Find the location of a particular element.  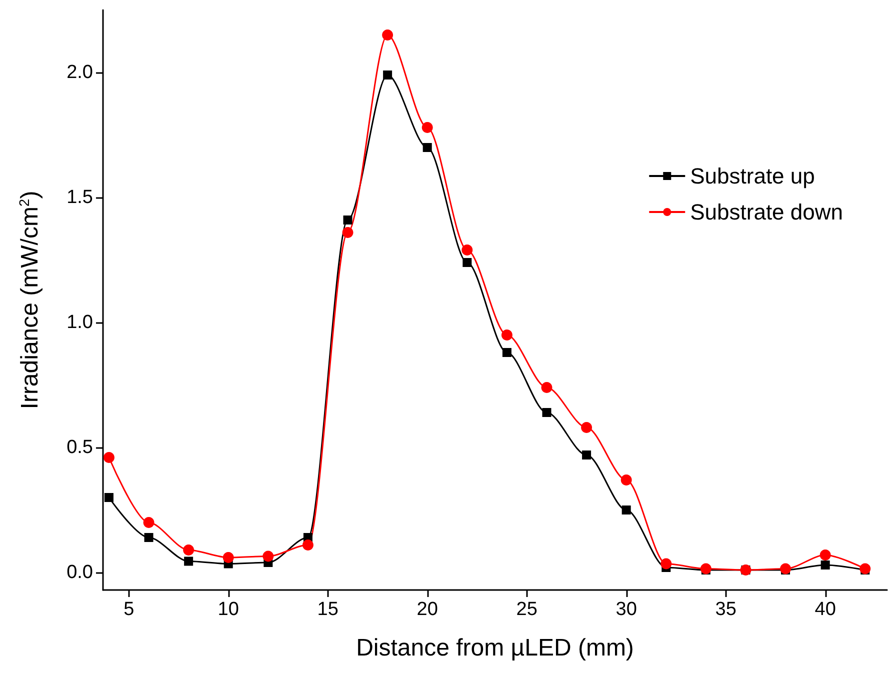

x-tick-label: 30 is located at coordinates (626, 609).